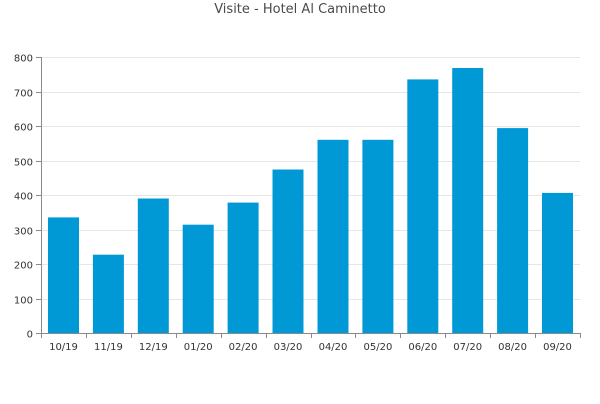  Describe the element at coordinates (23, 94) in the screenshot. I see `y-tick-label: 700` at that location.